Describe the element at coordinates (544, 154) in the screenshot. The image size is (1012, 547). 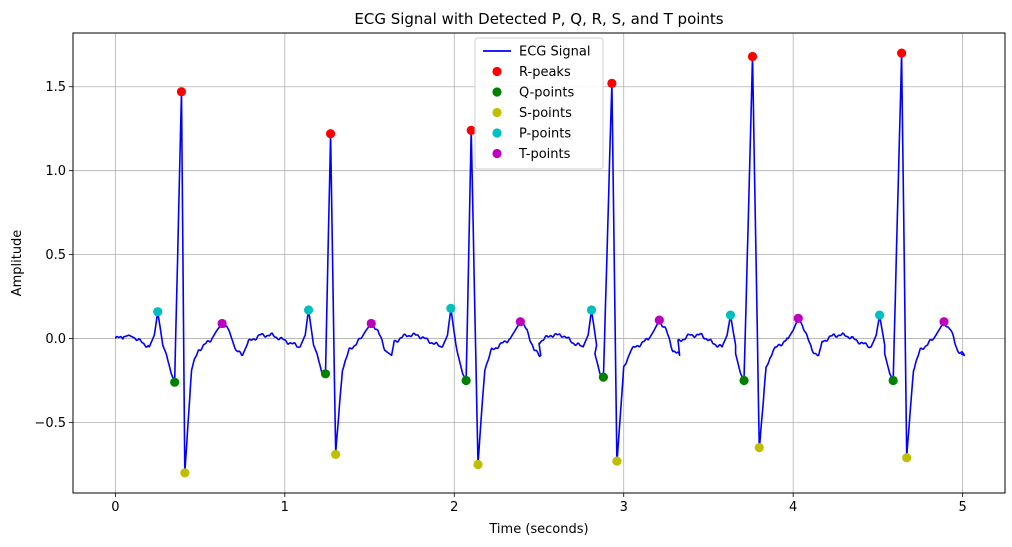
I see `legend-label: T-points` at that location.